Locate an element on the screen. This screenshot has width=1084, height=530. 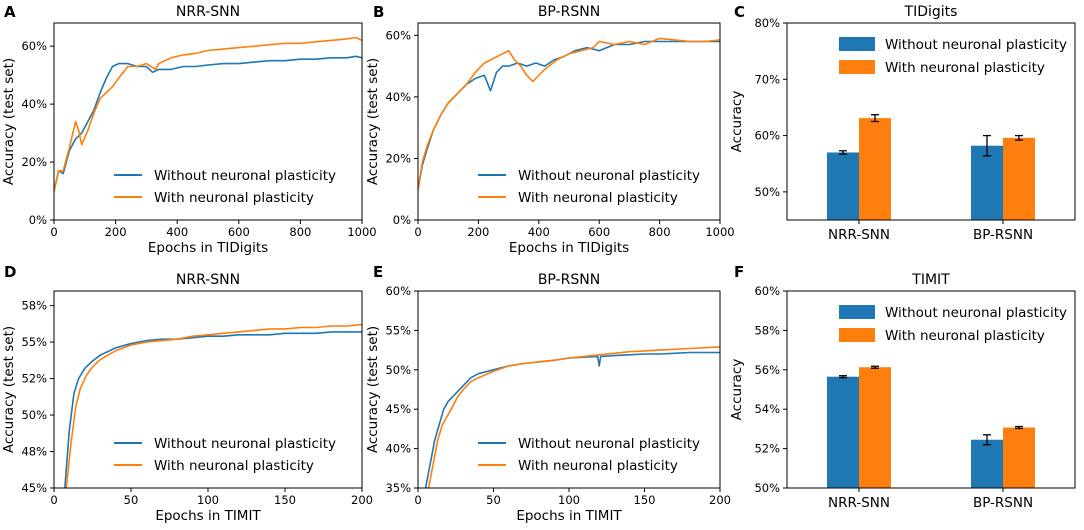
y-tick-label: 35% is located at coordinates (398, 488).